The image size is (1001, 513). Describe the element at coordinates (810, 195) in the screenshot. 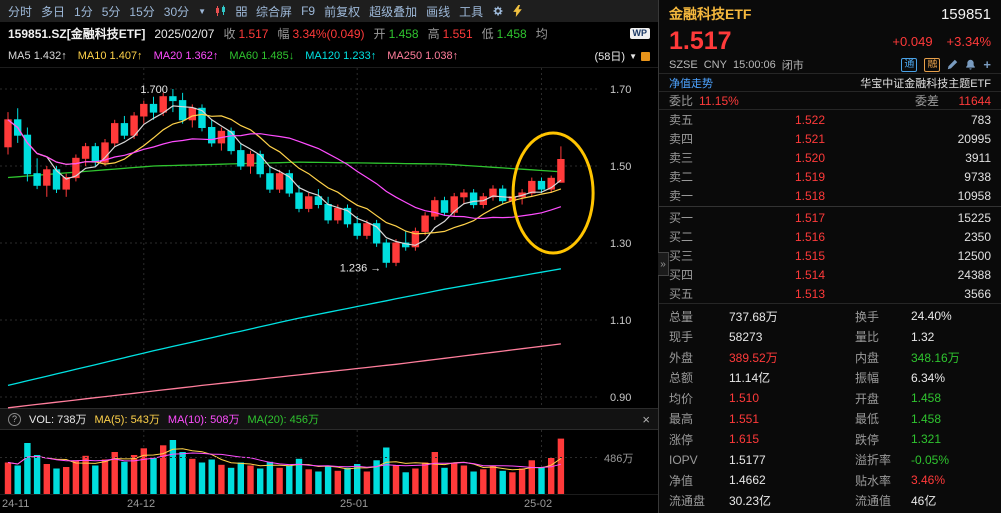

I see `ask-price: 1.518` at that location.